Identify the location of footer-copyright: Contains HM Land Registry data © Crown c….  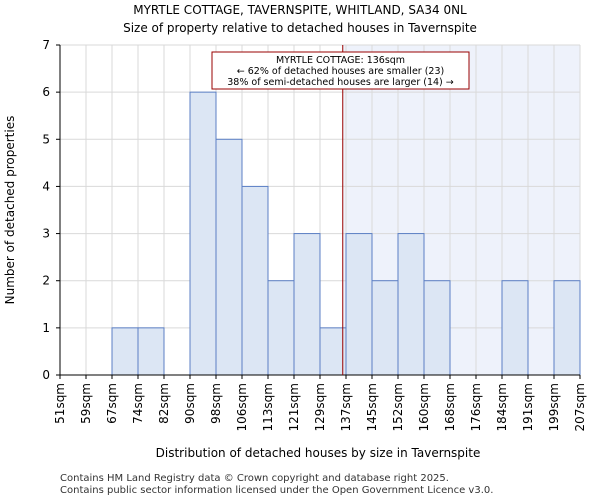
(254, 478).